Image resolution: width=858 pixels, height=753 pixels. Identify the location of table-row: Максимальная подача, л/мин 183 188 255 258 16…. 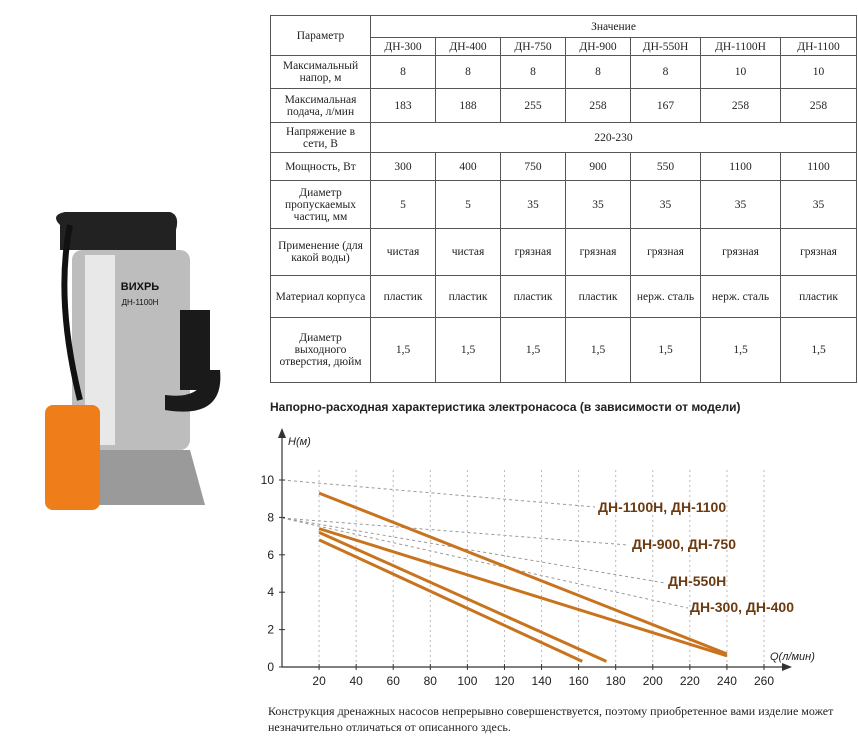
(563, 105).